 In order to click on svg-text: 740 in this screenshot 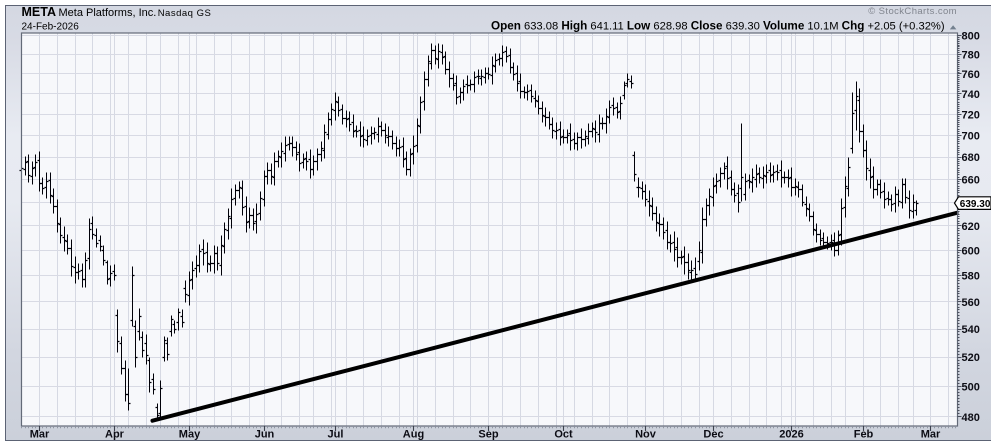, I will do `click(971, 95)`.